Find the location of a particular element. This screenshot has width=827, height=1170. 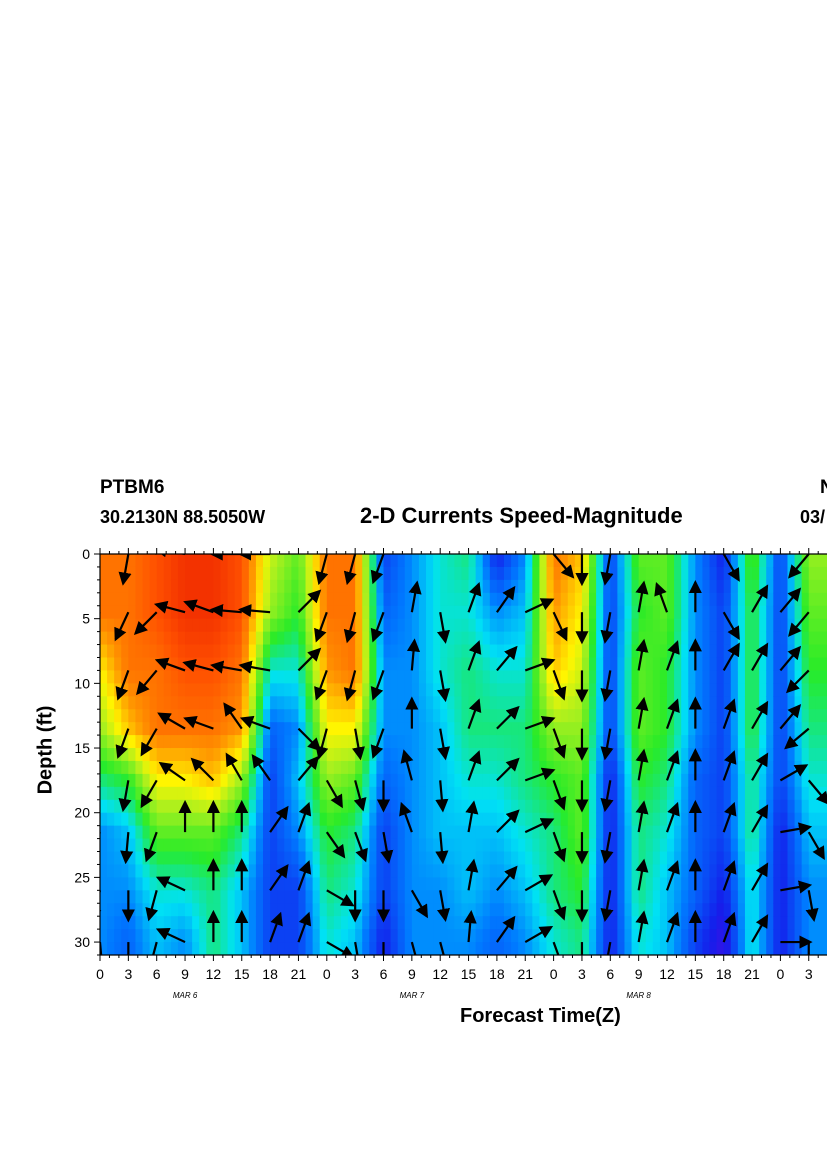

x-tick-label: 3 is located at coordinates (809, 974).